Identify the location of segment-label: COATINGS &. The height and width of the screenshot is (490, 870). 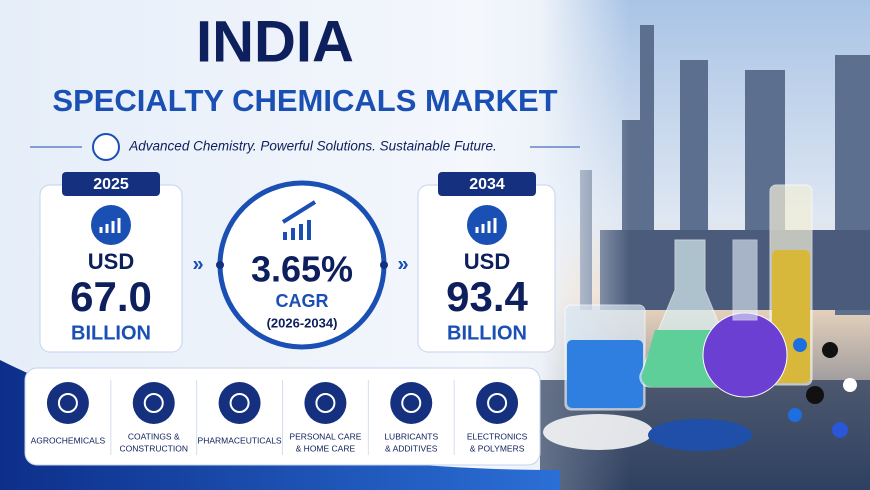
(154, 436).